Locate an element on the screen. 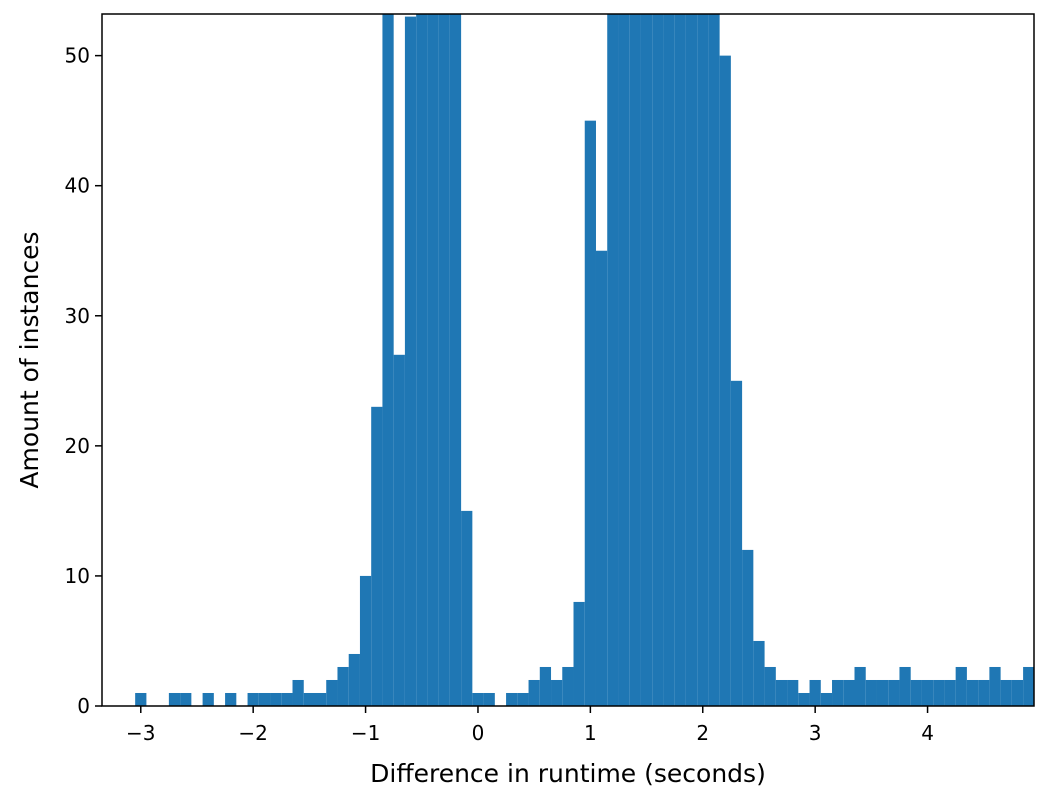  y-tick-label: 20 is located at coordinates (77, 446).